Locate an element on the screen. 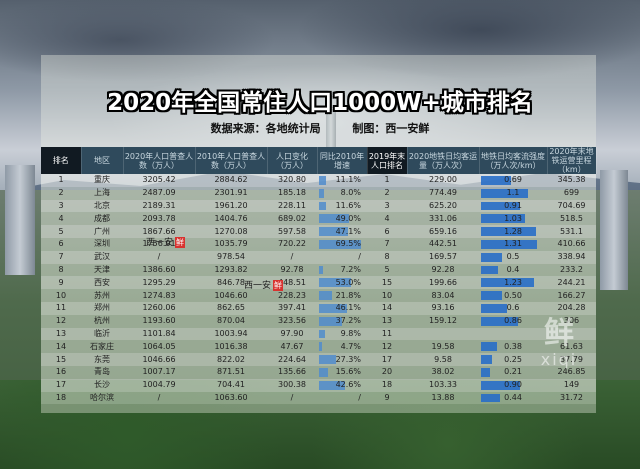 This screenshot has width=640, height=469. cell-flow: 0.44 is located at coordinates (513, 398).